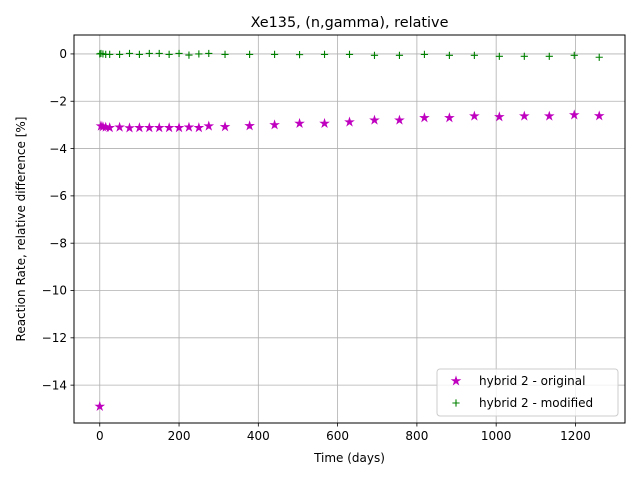  What do you see at coordinates (532, 381) in the screenshot?
I see `legend-label-original: hybrid 2 - original` at bounding box center [532, 381].